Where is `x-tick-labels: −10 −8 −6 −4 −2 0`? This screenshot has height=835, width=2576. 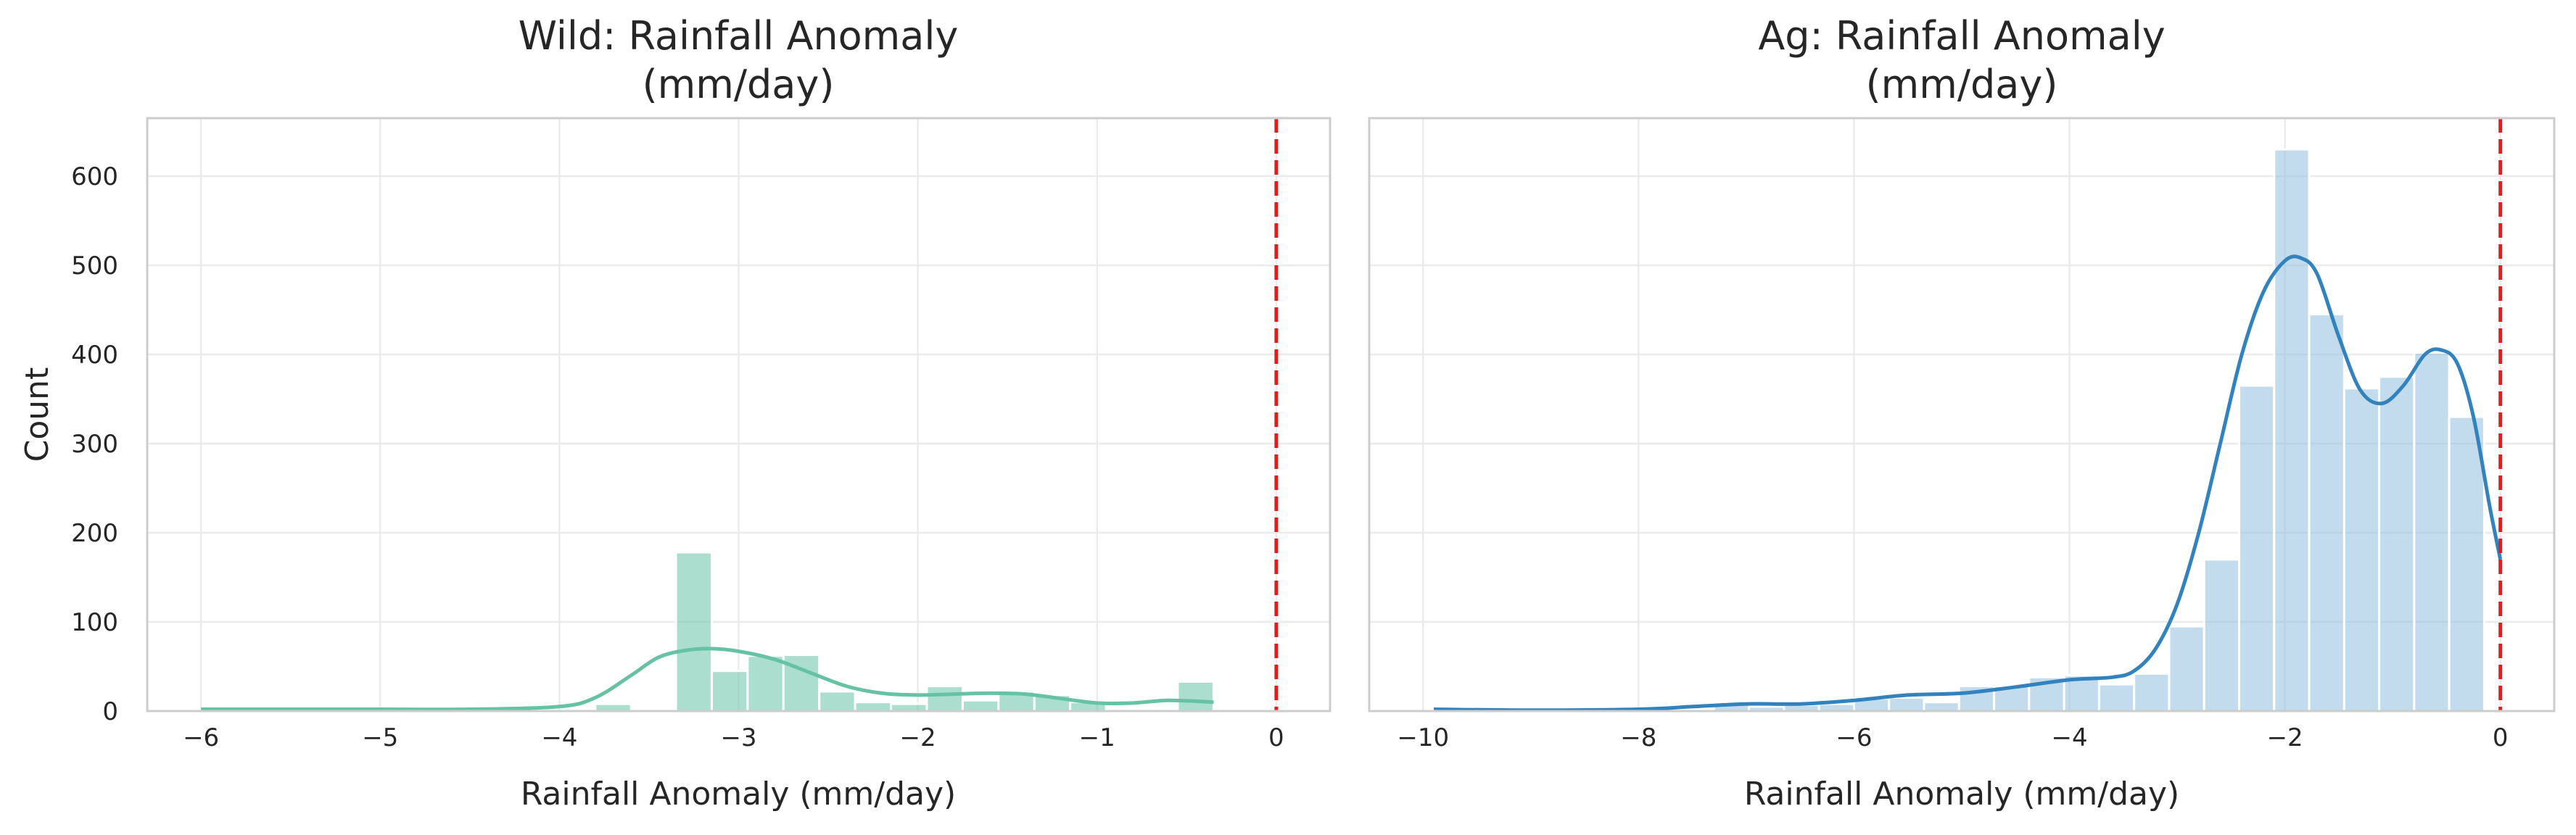
x-tick-labels: −10 −8 −6 −4 −2 0 is located at coordinates (1952, 737).